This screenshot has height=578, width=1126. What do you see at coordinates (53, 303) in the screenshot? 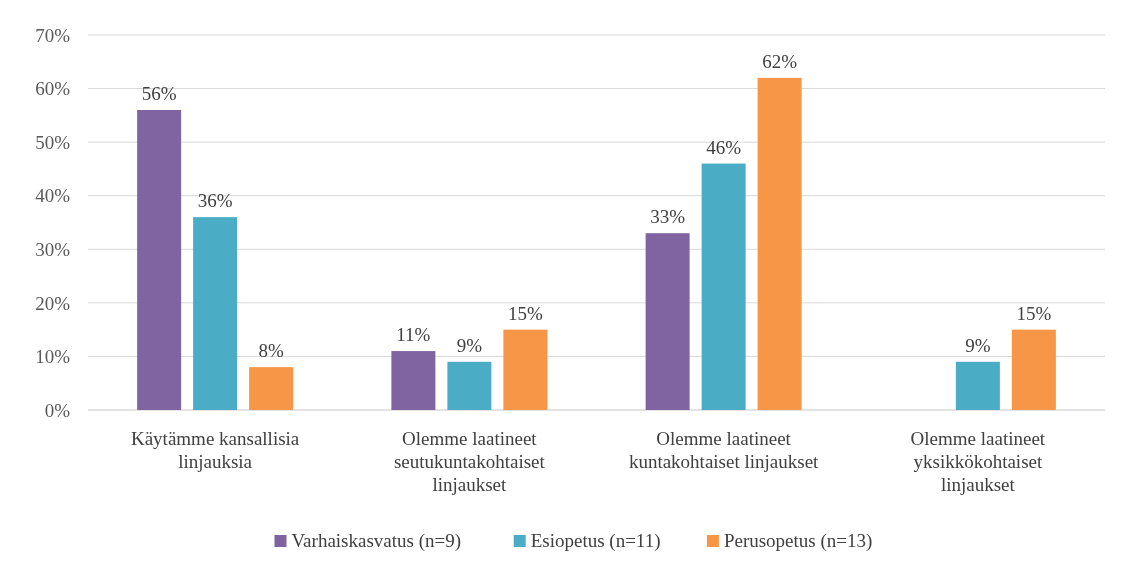
I see `y-tick-label: 20%` at bounding box center [53, 303].